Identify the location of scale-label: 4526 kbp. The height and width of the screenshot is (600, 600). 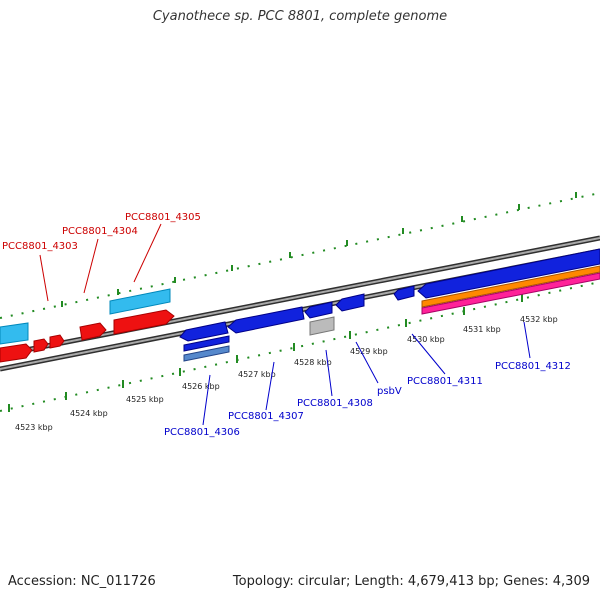
(201, 386).